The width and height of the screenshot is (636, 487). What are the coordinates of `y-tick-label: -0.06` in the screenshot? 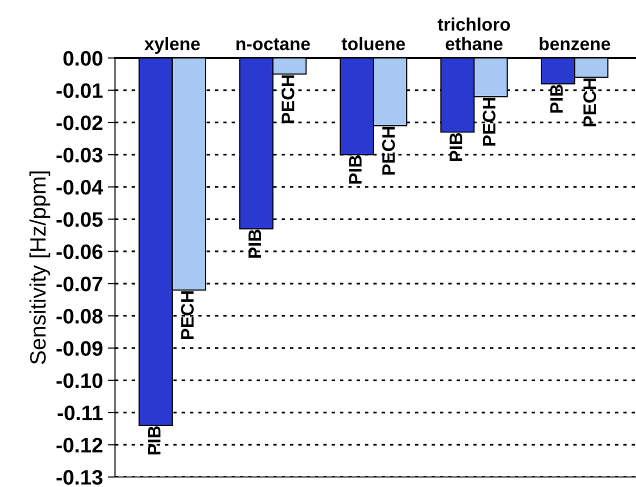 It's located at (79, 252).